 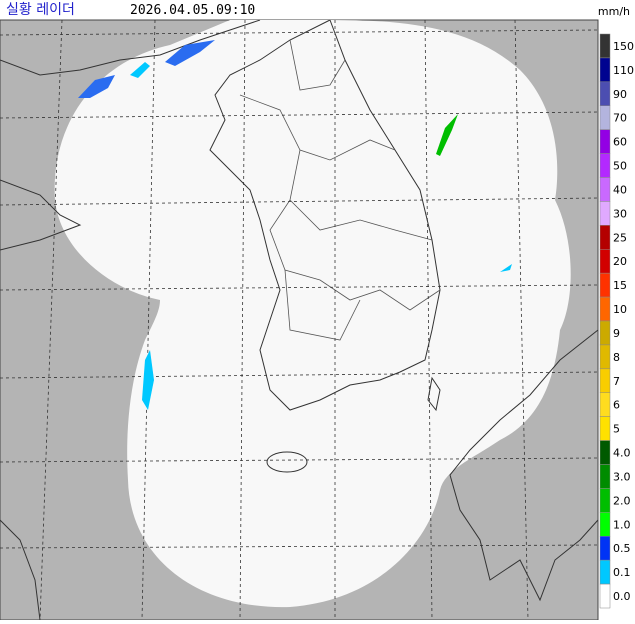 What do you see at coordinates (620, 94) in the screenshot?
I see `legend-label: 90` at bounding box center [620, 94].